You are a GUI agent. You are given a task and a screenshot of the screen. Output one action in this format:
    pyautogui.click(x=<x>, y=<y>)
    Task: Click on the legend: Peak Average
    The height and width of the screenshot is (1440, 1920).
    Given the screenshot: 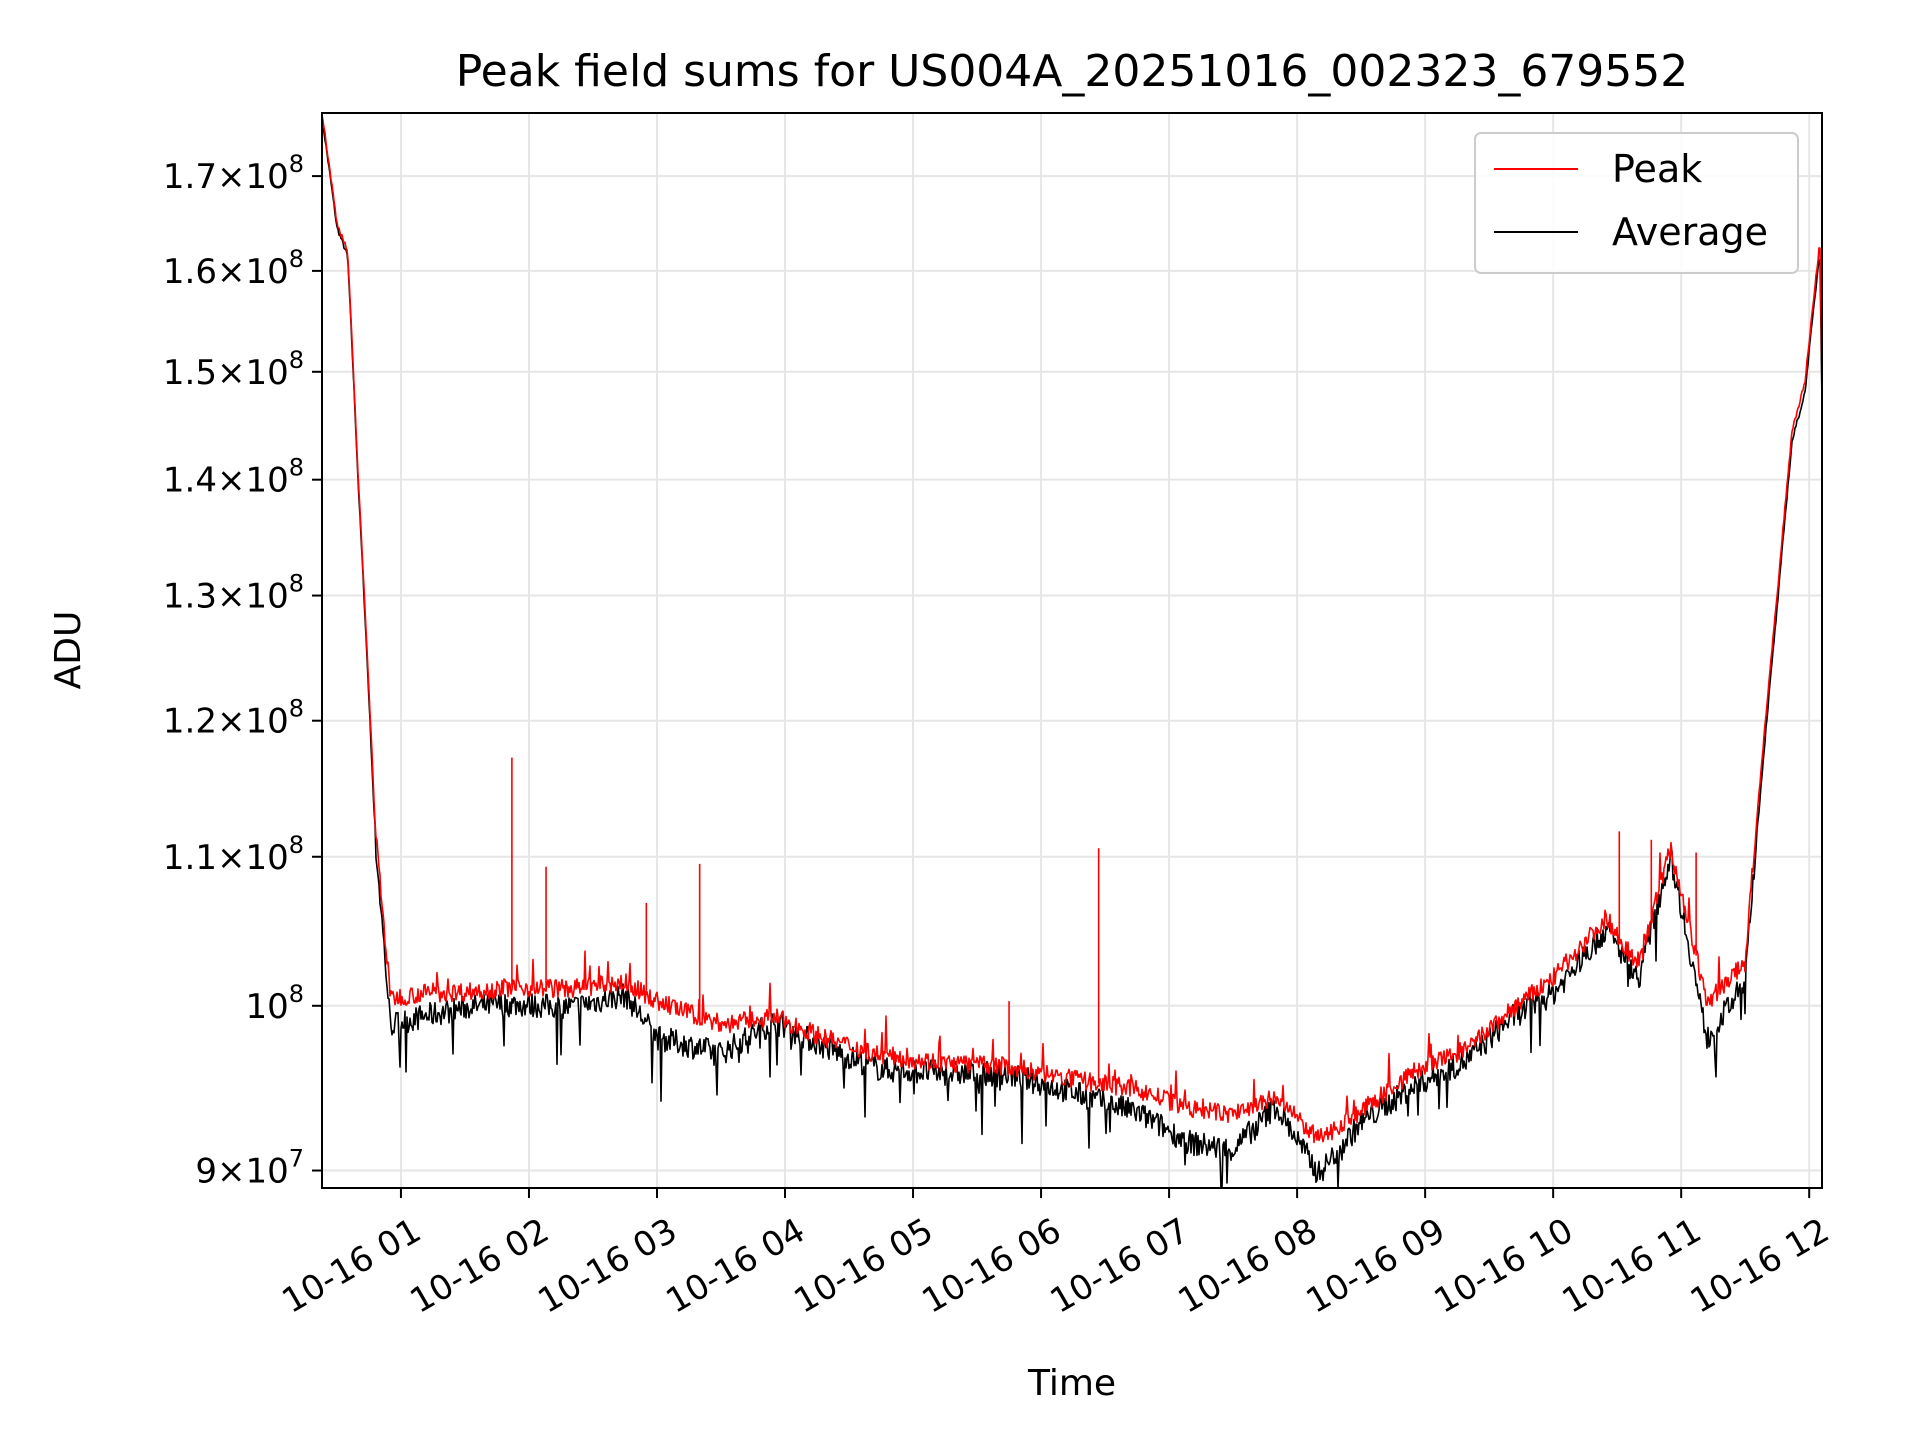 What is the action you would take?
    pyautogui.click(x=1636, y=203)
    